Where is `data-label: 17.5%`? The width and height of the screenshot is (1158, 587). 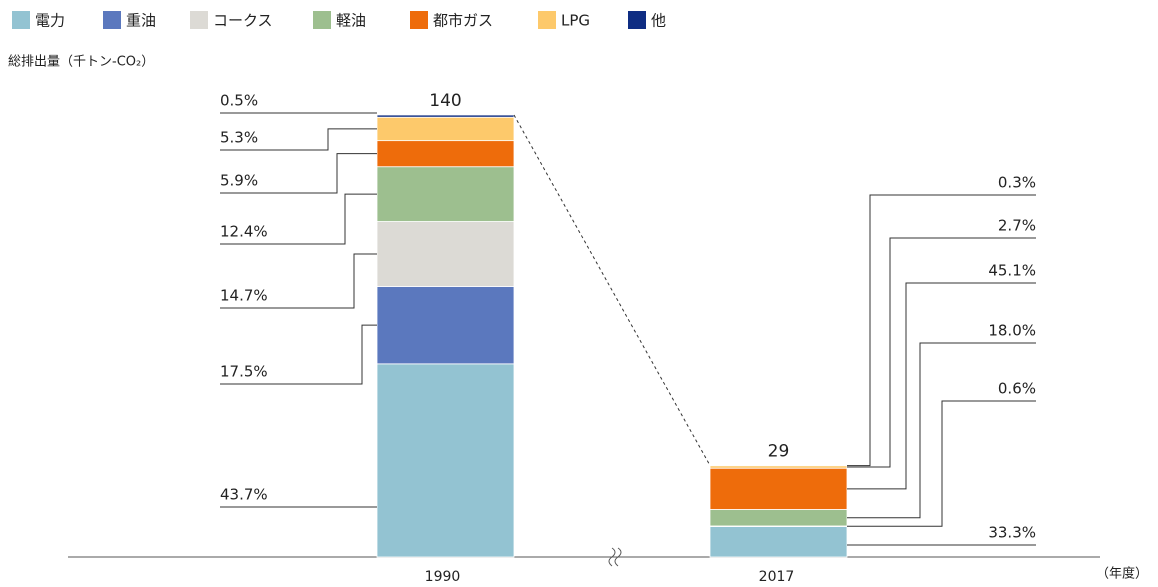 data-label: 17.5% is located at coordinates (244, 372).